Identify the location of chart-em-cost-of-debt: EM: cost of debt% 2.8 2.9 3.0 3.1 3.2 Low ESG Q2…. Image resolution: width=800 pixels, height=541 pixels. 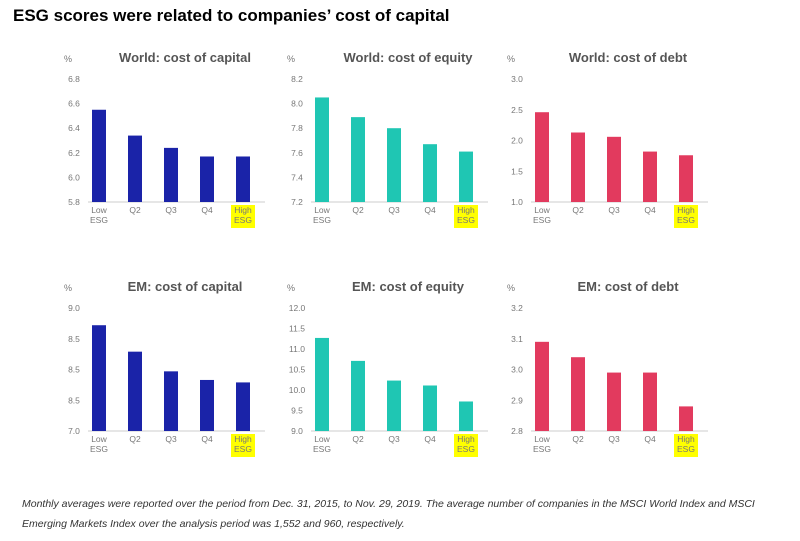
(607, 368).